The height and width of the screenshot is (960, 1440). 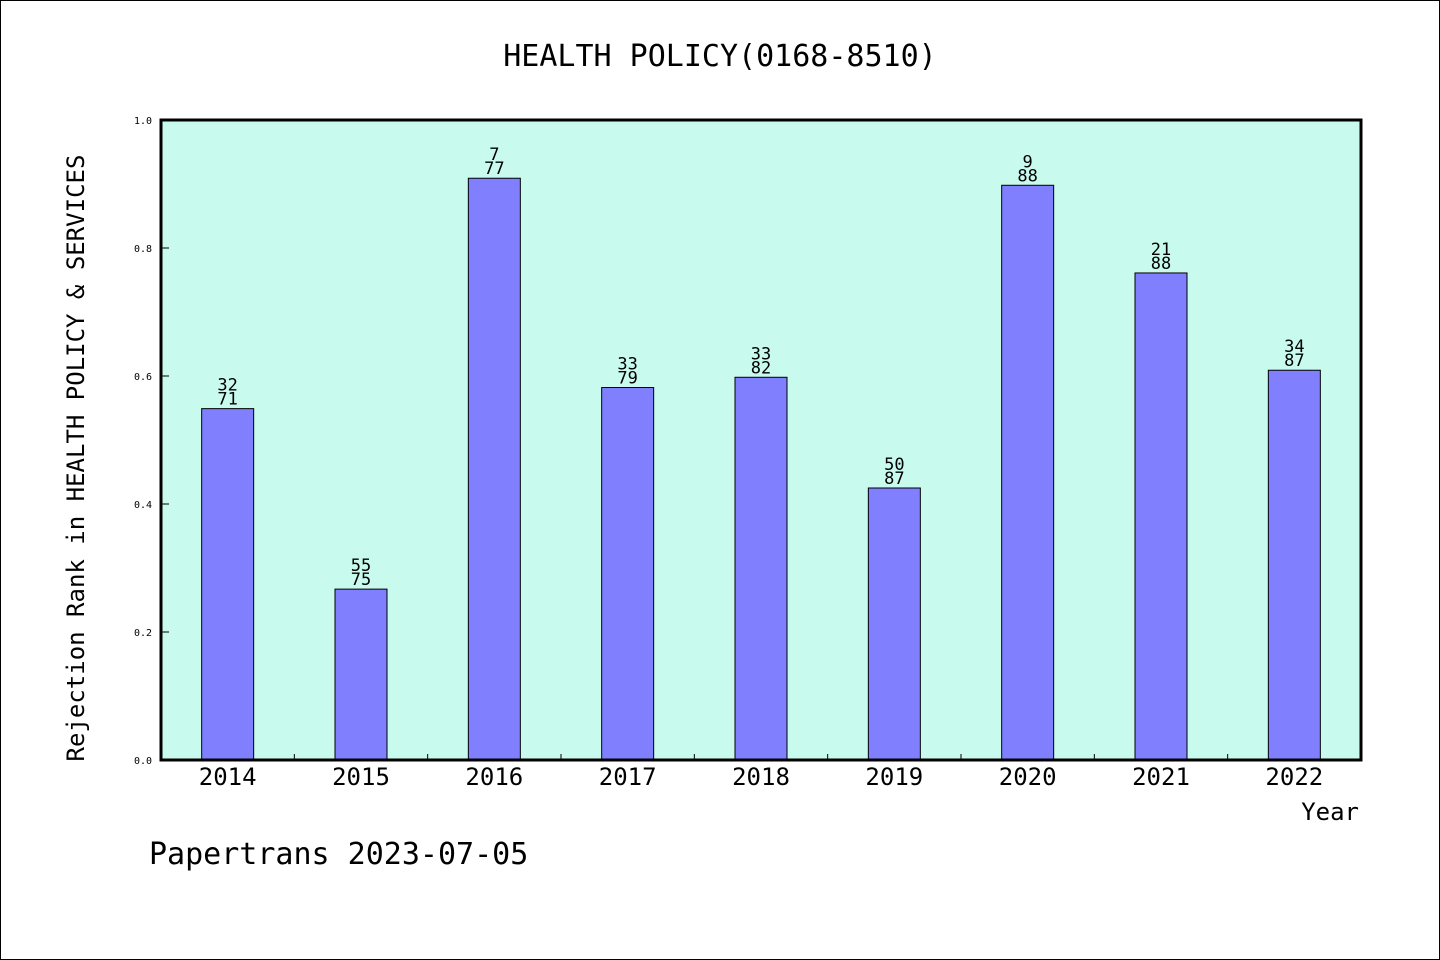 What do you see at coordinates (143, 377) in the screenshot?
I see `y-tick-label: 0.6` at bounding box center [143, 377].